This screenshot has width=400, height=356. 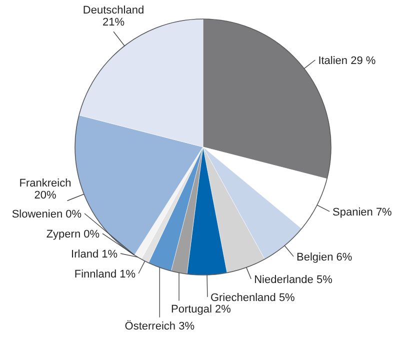 What do you see at coordinates (113, 22) in the screenshot?
I see `data-label: 21%` at bounding box center [113, 22].